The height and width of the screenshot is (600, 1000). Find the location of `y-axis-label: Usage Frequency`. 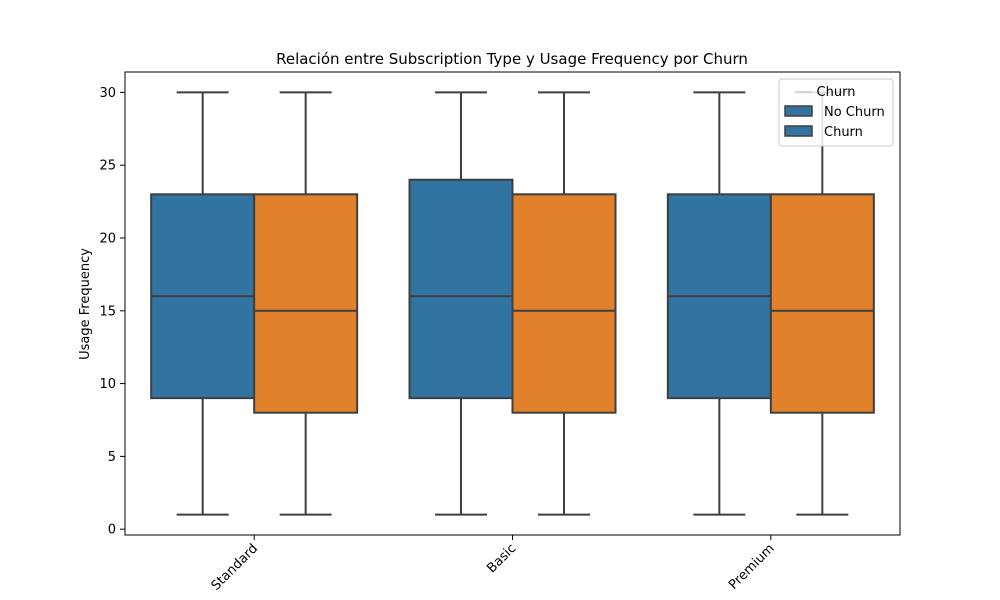

y-axis-label: Usage Frequency is located at coordinates (85, 304).